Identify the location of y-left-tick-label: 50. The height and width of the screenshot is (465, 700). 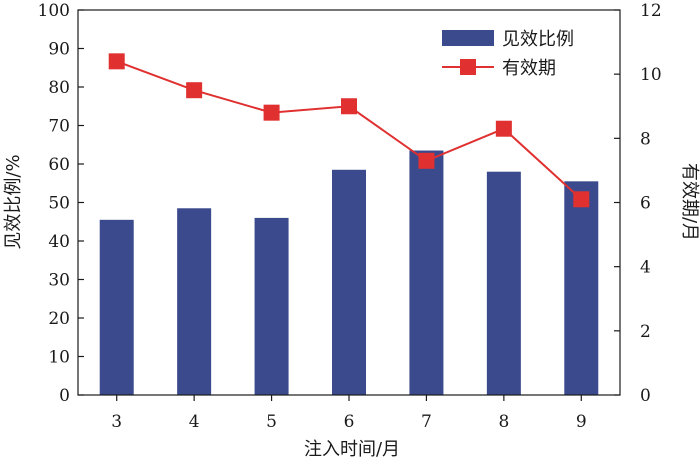
(59, 204).